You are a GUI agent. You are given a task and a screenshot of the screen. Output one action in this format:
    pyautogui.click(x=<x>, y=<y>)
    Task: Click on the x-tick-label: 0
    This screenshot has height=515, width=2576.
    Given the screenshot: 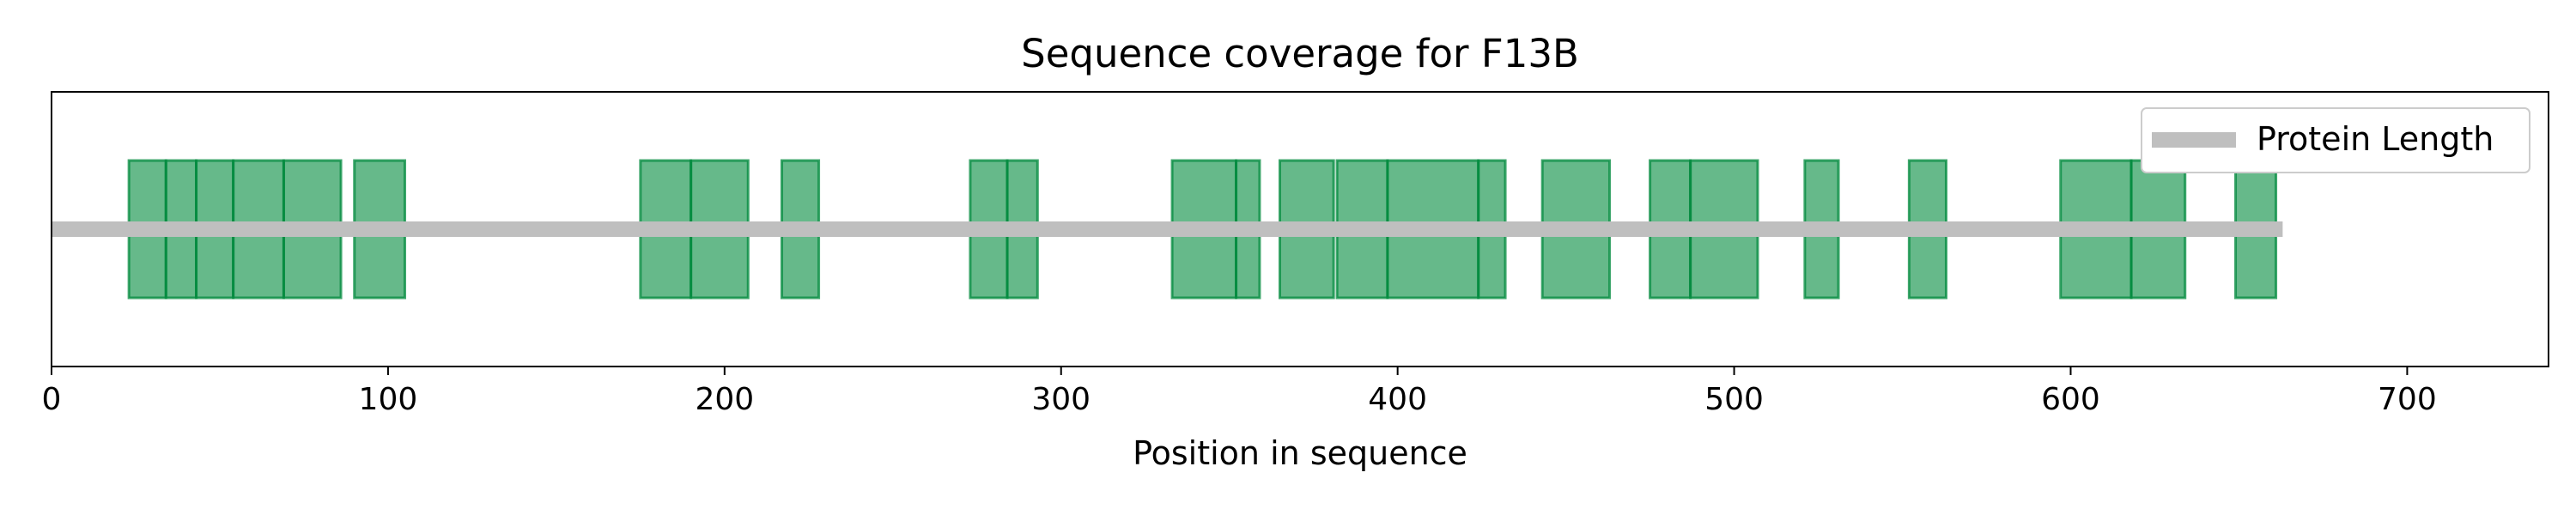 What is the action you would take?
    pyautogui.click(x=52, y=399)
    